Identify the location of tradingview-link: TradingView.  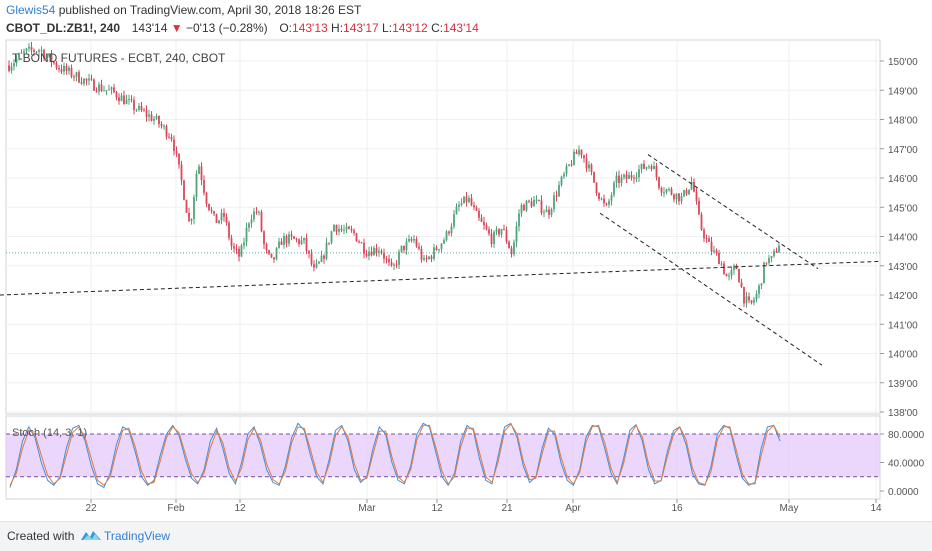
(137, 536).